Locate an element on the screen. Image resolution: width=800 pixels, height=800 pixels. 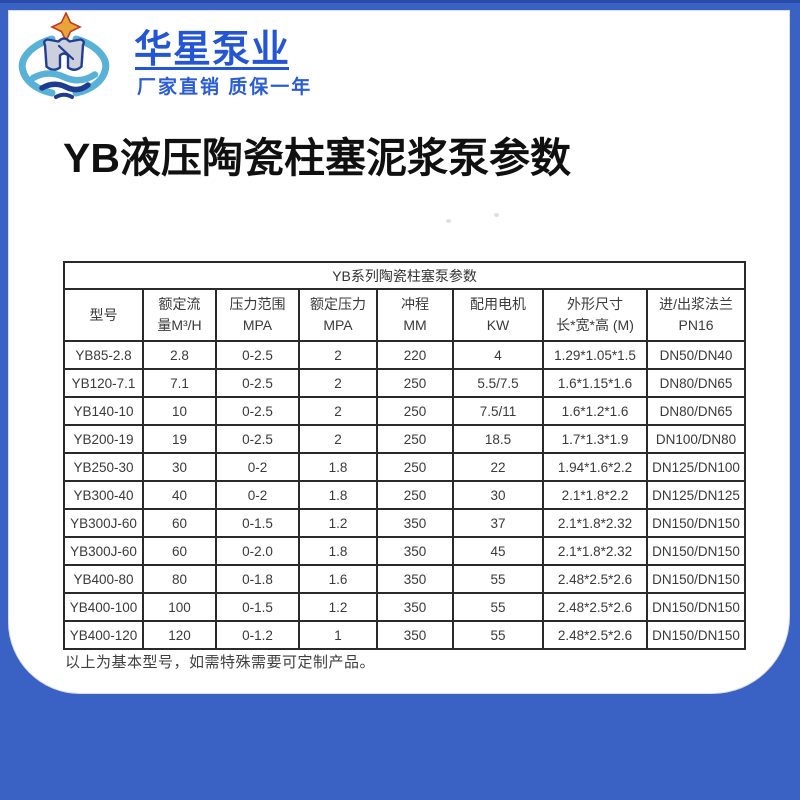
frame-top-edge is located at coordinates (400, 1).